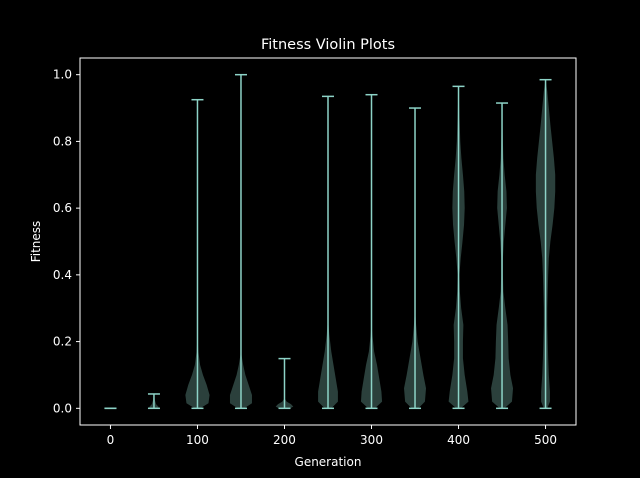  I want to click on x-tick-label: 0, so click(111, 440).